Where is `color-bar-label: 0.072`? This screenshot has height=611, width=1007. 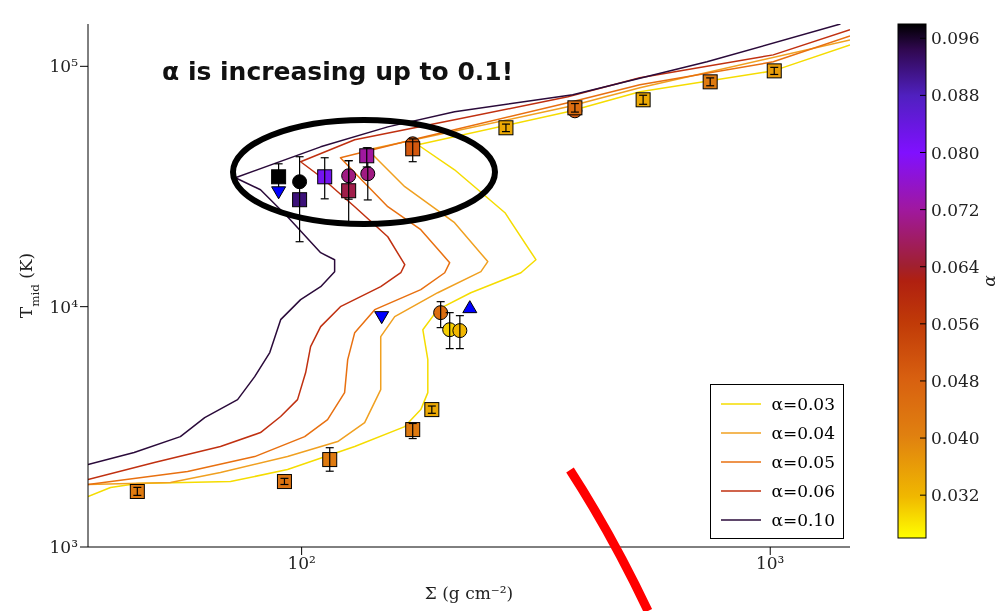
color-bar-label: 0.072 is located at coordinates (955, 209).